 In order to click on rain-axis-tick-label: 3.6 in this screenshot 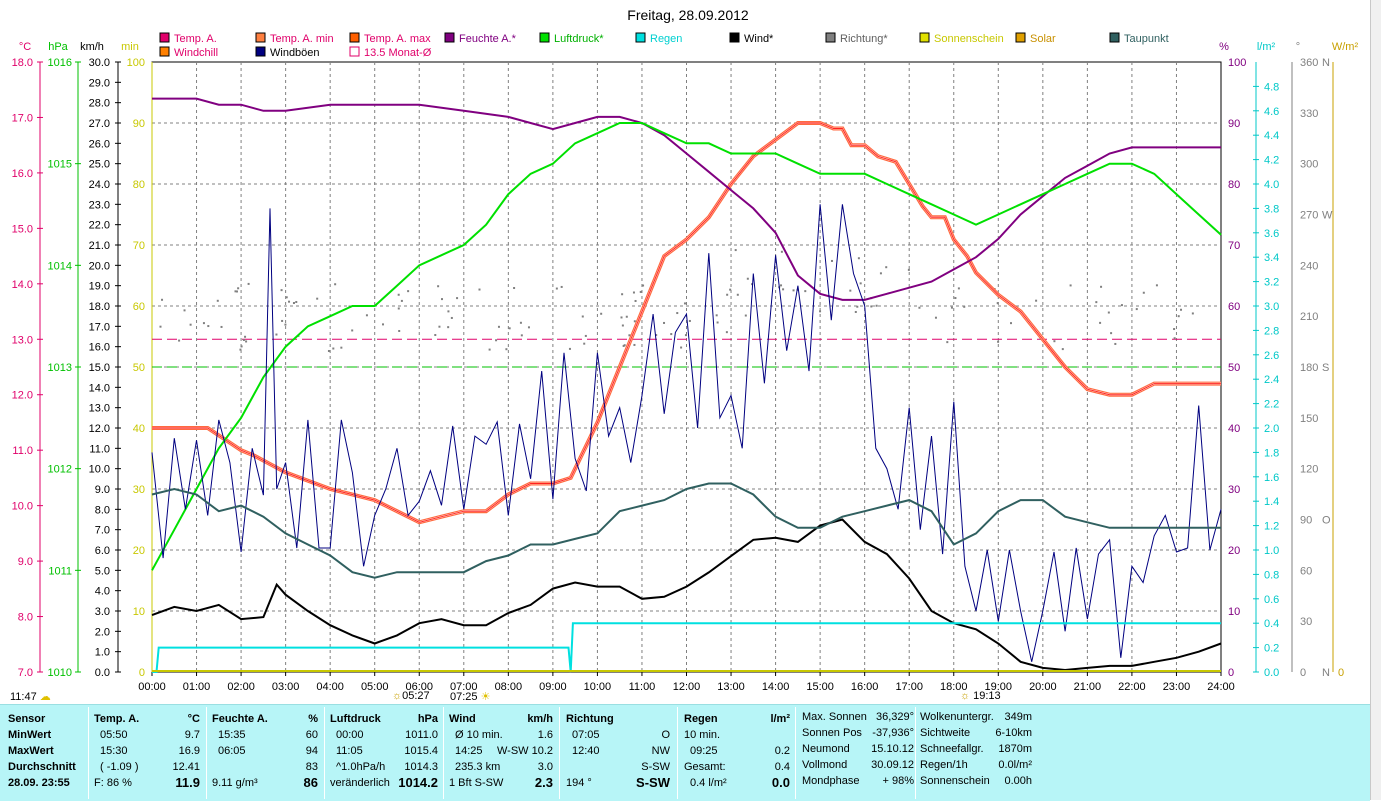, I will do `click(1271, 234)`.